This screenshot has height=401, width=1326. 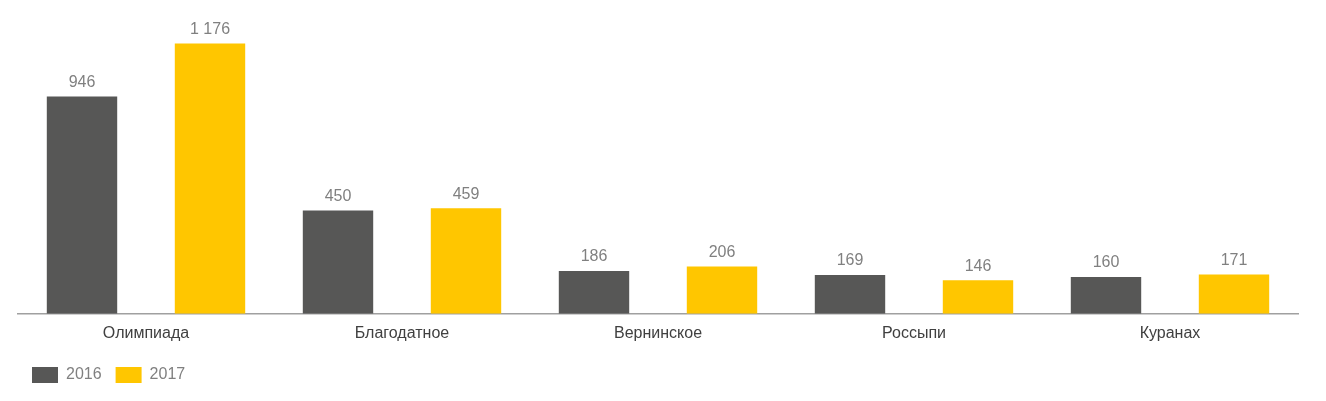 I want to click on legend-label: 2017, so click(x=167, y=374).